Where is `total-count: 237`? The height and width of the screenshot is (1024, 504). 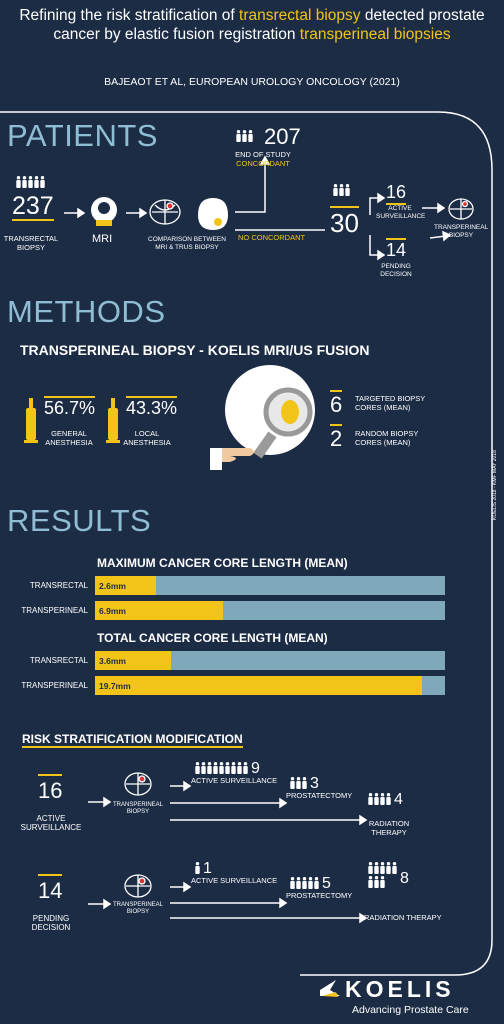 total-count: 237 is located at coordinates (33, 206).